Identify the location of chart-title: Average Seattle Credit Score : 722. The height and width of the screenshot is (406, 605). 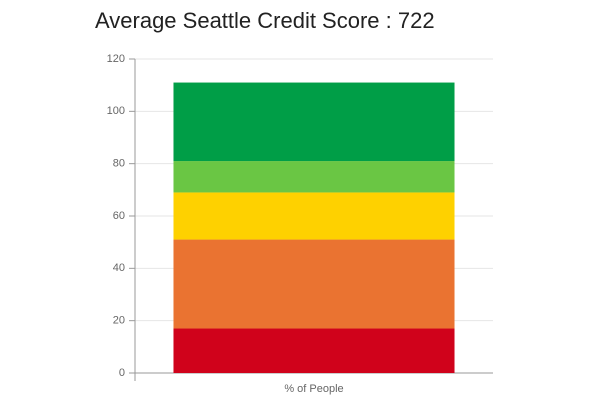
(265, 20).